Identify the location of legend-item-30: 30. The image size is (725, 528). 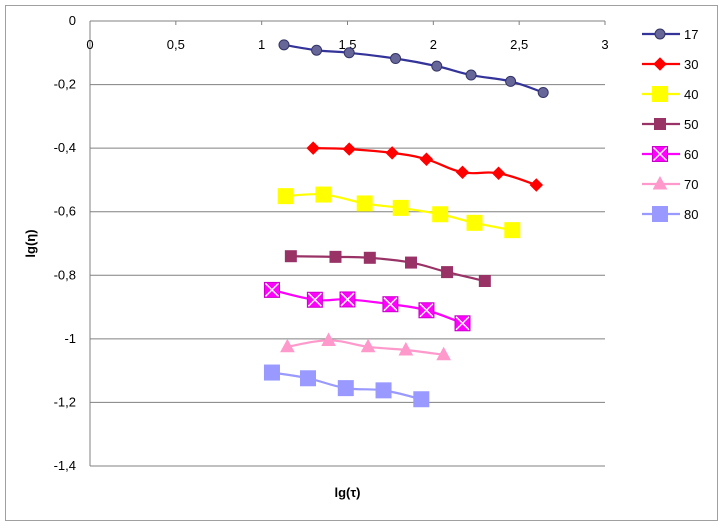
(670, 64).